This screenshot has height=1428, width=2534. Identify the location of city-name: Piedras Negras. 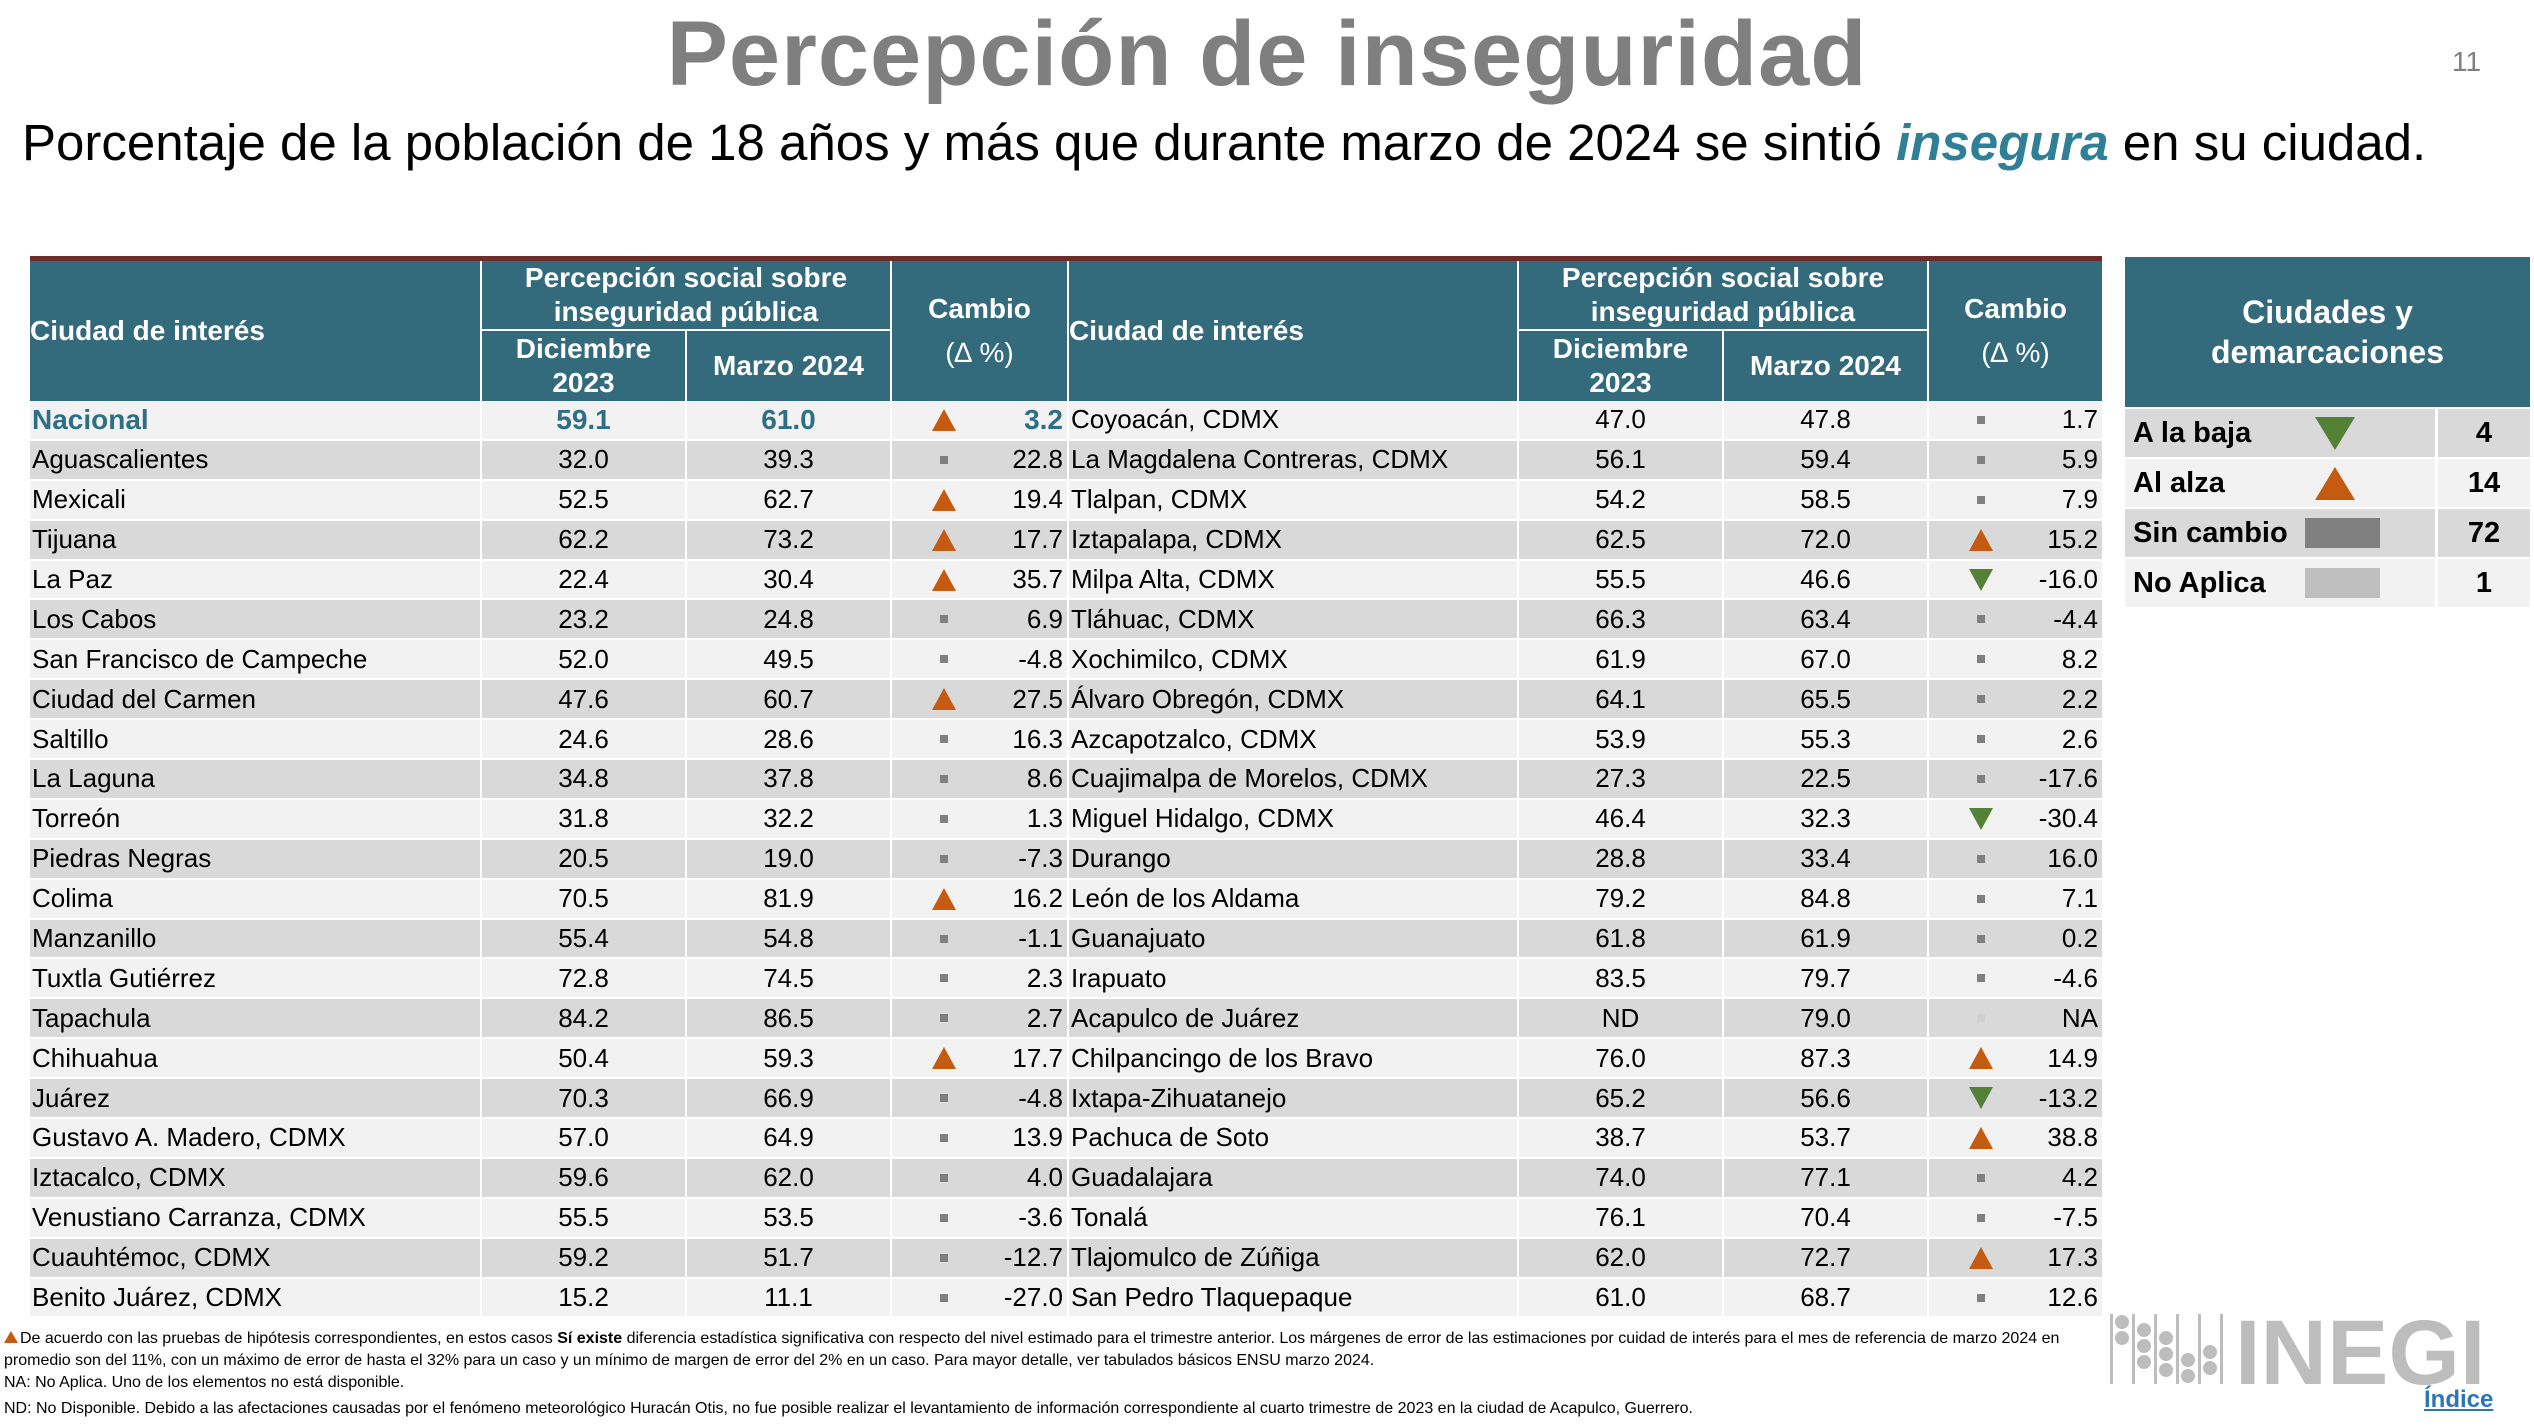
(255, 859).